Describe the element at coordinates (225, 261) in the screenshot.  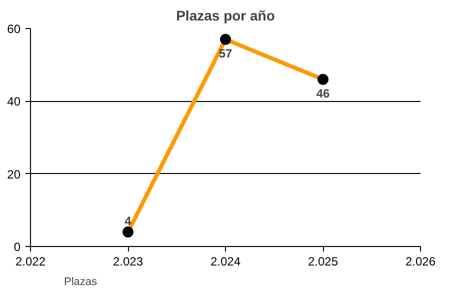
I see `x-tick-label: 2.024` at that location.